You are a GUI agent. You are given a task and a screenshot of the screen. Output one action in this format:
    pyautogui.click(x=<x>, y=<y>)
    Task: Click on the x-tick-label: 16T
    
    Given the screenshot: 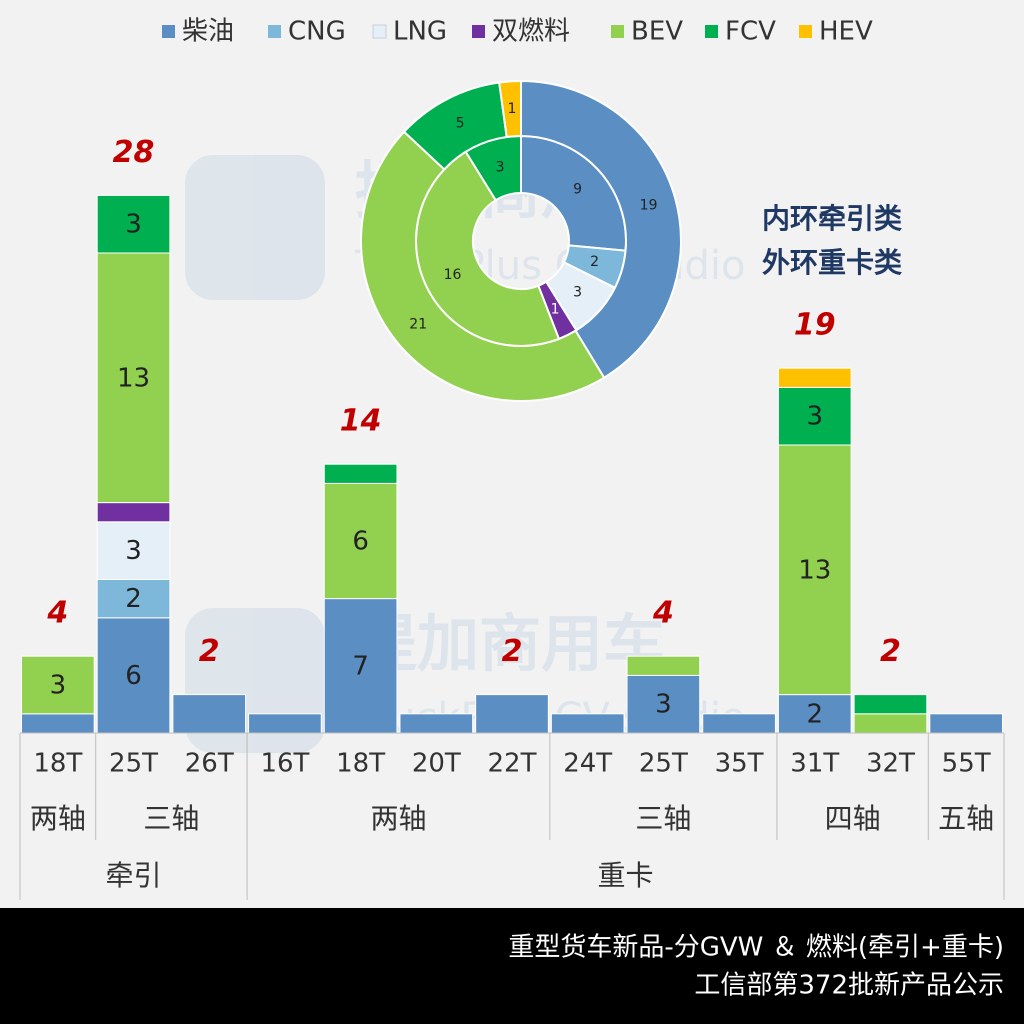 What is the action you would take?
    pyautogui.click(x=284, y=764)
    